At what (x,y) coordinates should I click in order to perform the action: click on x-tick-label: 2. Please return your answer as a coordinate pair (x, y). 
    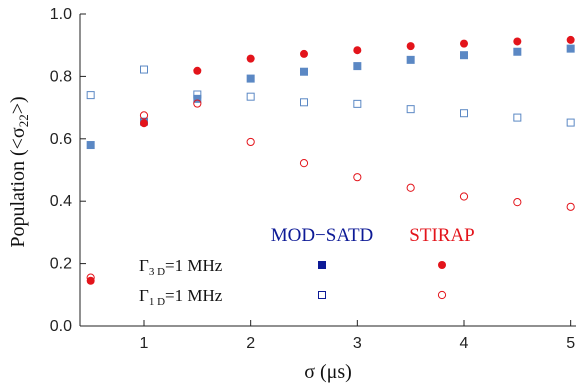
    Looking at the image, I should click on (250, 343).